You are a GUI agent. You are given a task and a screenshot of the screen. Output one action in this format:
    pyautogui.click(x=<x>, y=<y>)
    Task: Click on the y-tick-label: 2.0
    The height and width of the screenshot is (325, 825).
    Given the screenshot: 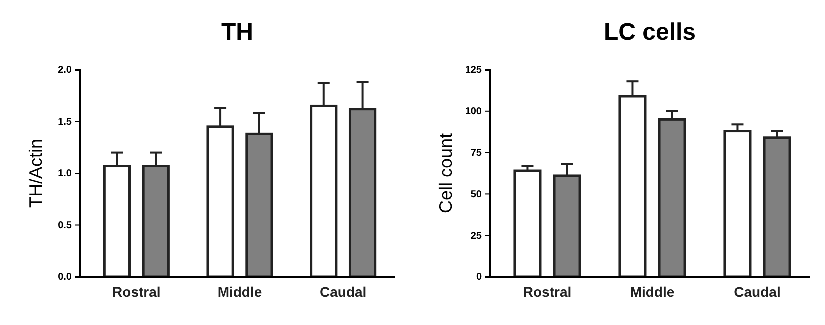 What is the action you would take?
    pyautogui.click(x=65, y=70)
    